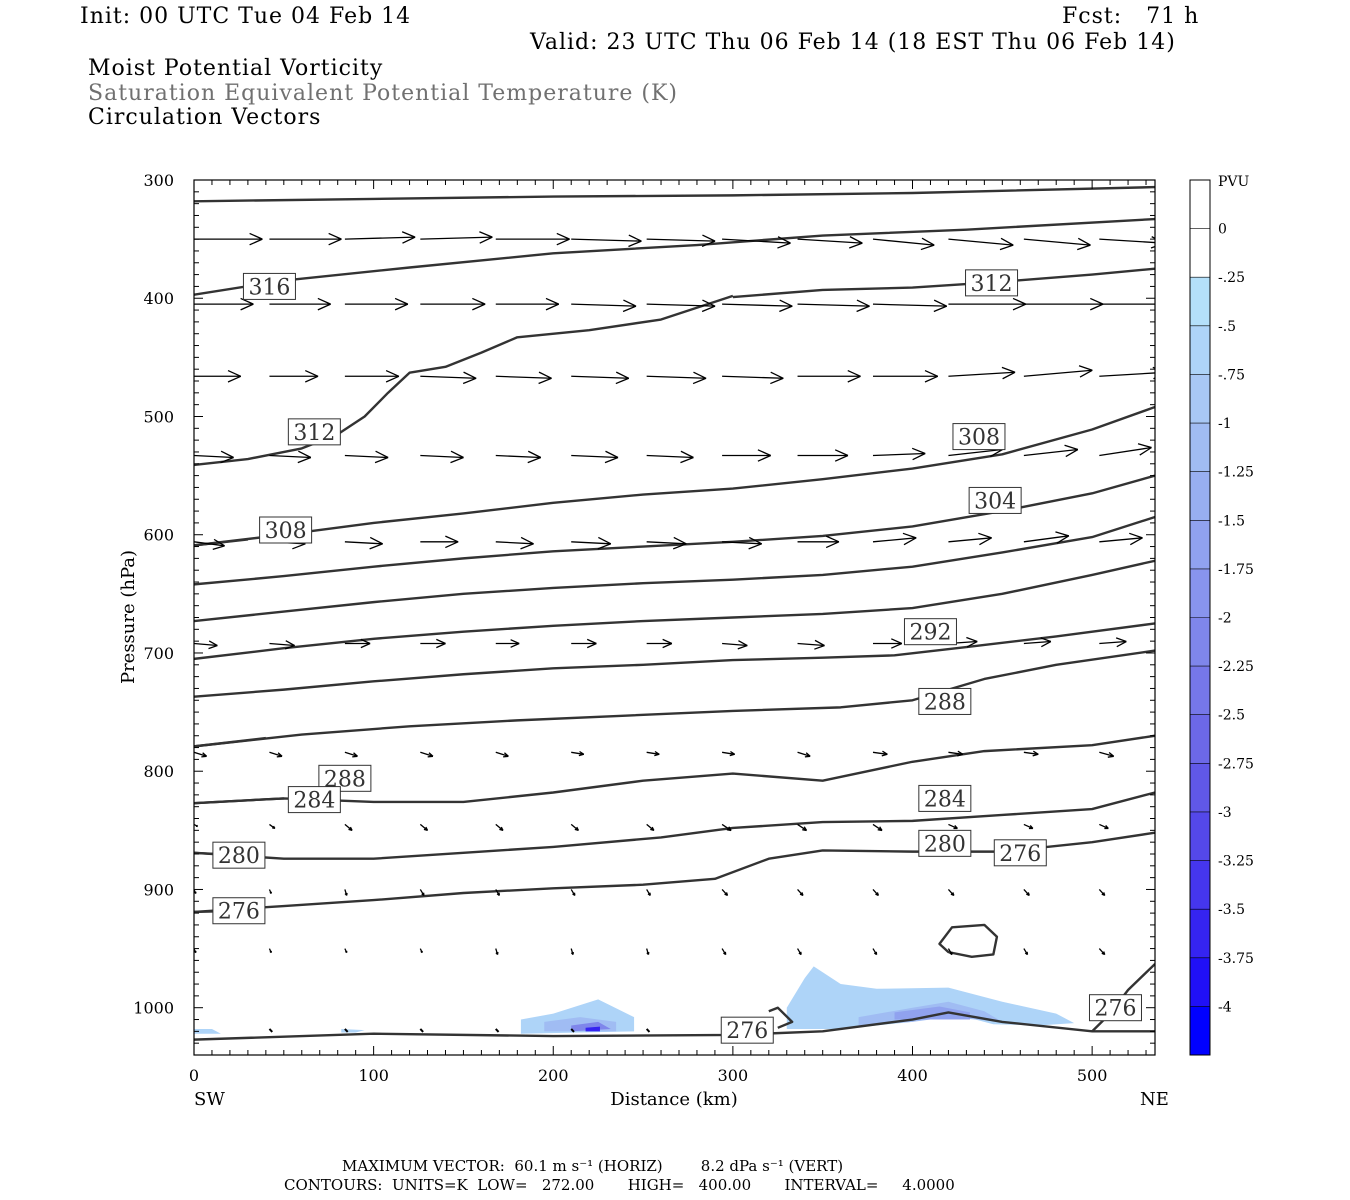 The image size is (1350, 1200). What do you see at coordinates (1231, 278) in the screenshot?
I see `colorbar-level-label: -.25` at bounding box center [1231, 278].